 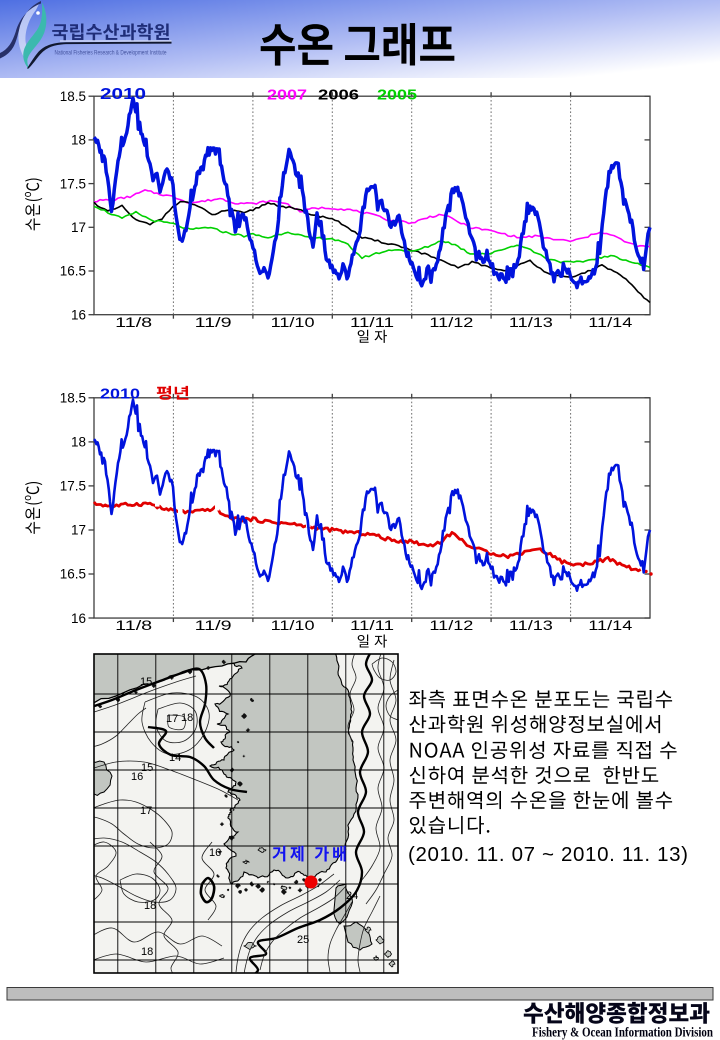 What do you see at coordinates (175, 758) in the screenshot?
I see `svg-text: 14` at bounding box center [175, 758].